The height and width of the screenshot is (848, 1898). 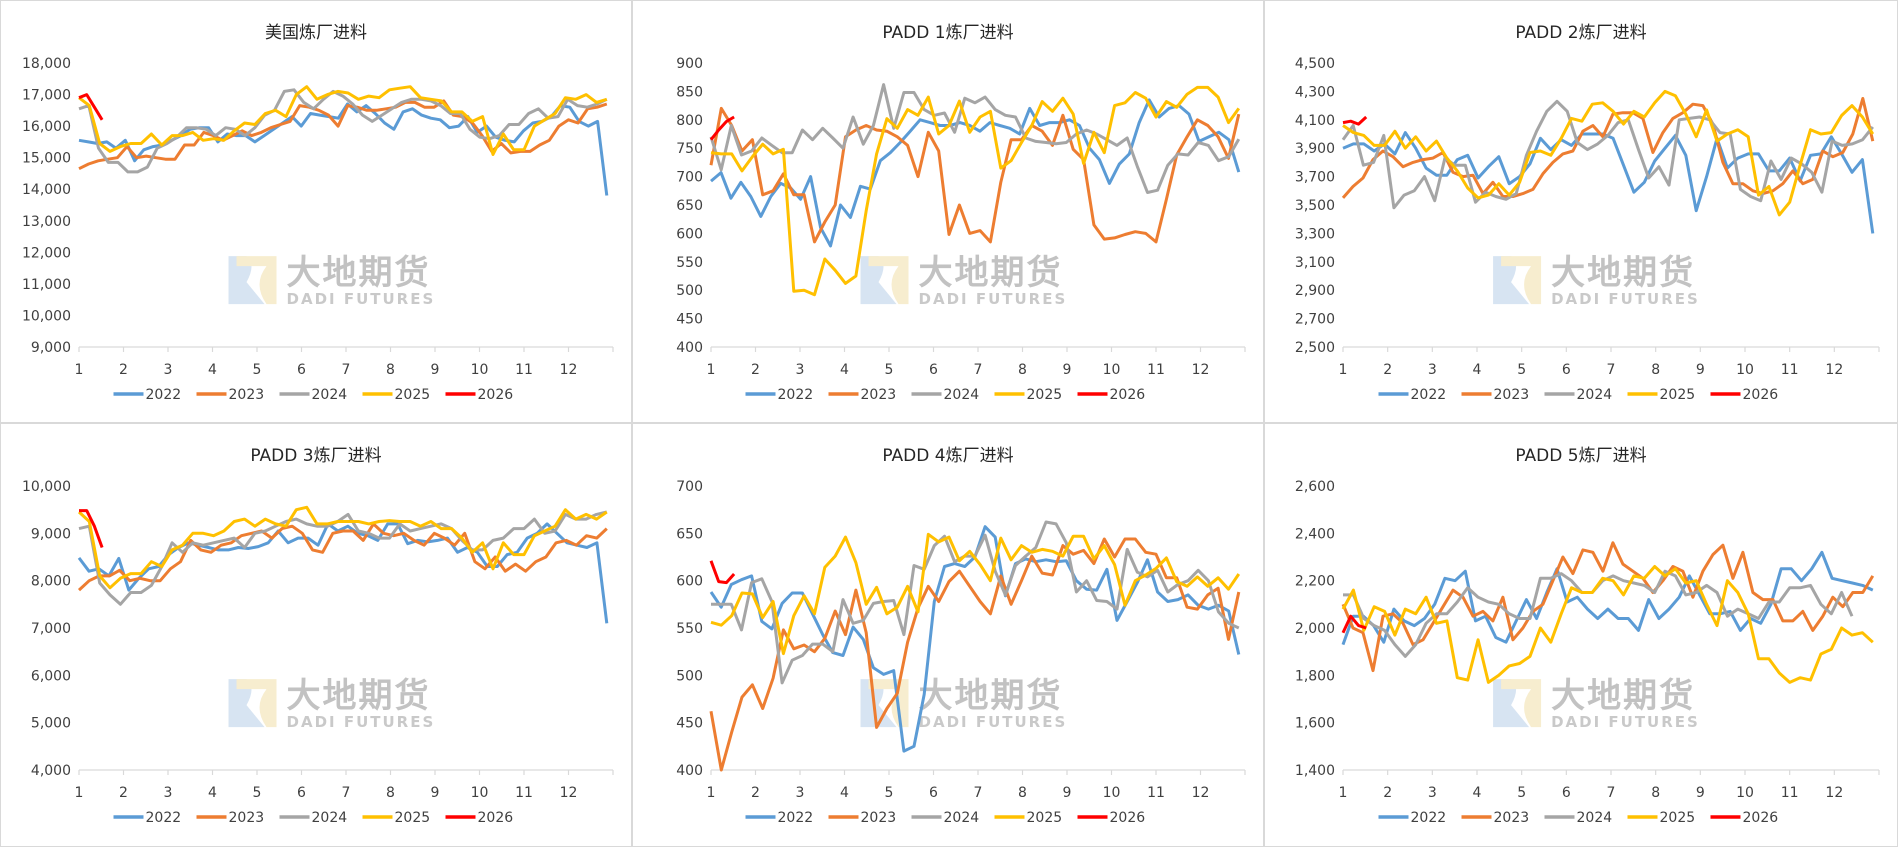 What do you see at coordinates (46, 222) in the screenshot?
I see `y-tick-label: 13,000` at bounding box center [46, 222].